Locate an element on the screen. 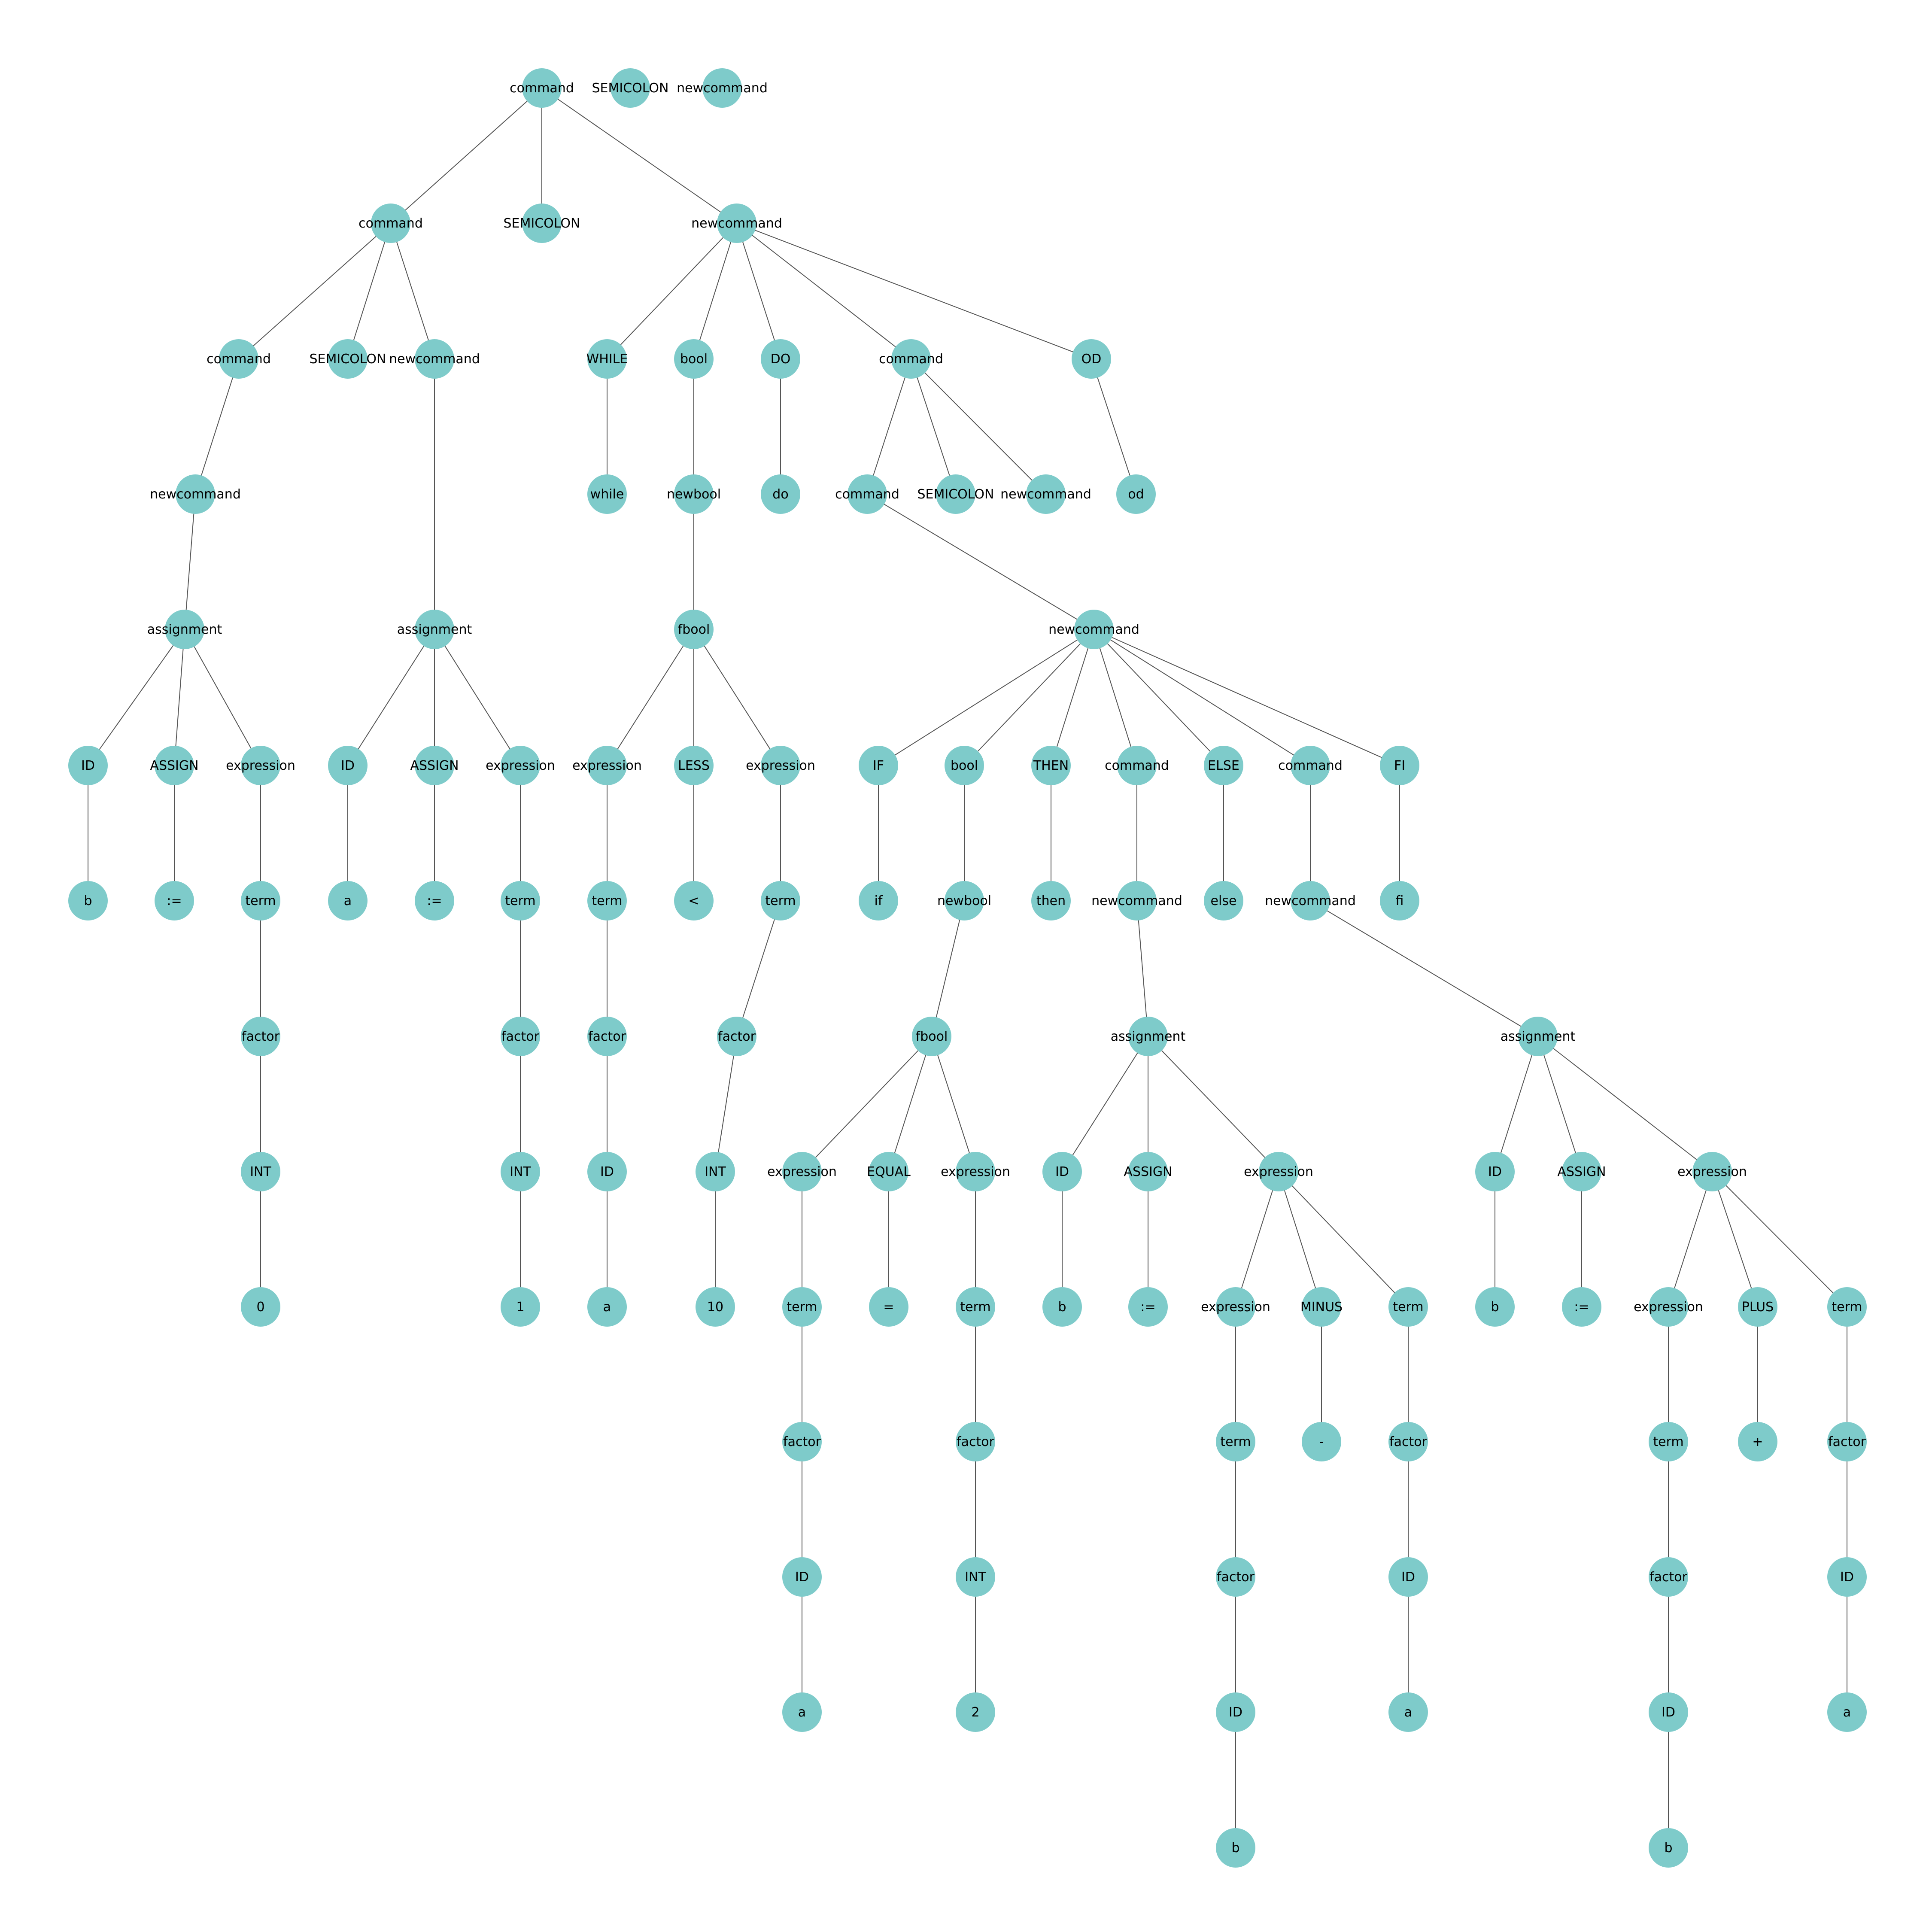 Image resolution: width=1932 pixels, height=1932 pixels. node-label: do is located at coordinates (780, 494).